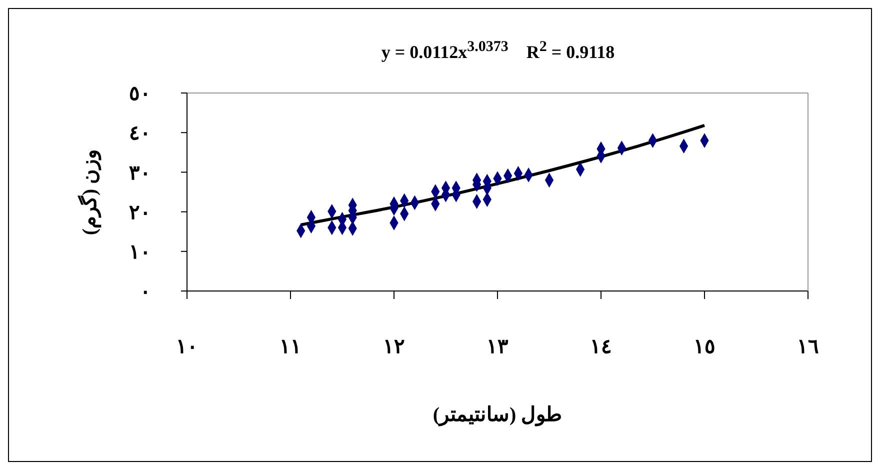  What do you see at coordinates (140, 94) in the screenshot?
I see `y-tick-label: ٥٠` at bounding box center [140, 94].